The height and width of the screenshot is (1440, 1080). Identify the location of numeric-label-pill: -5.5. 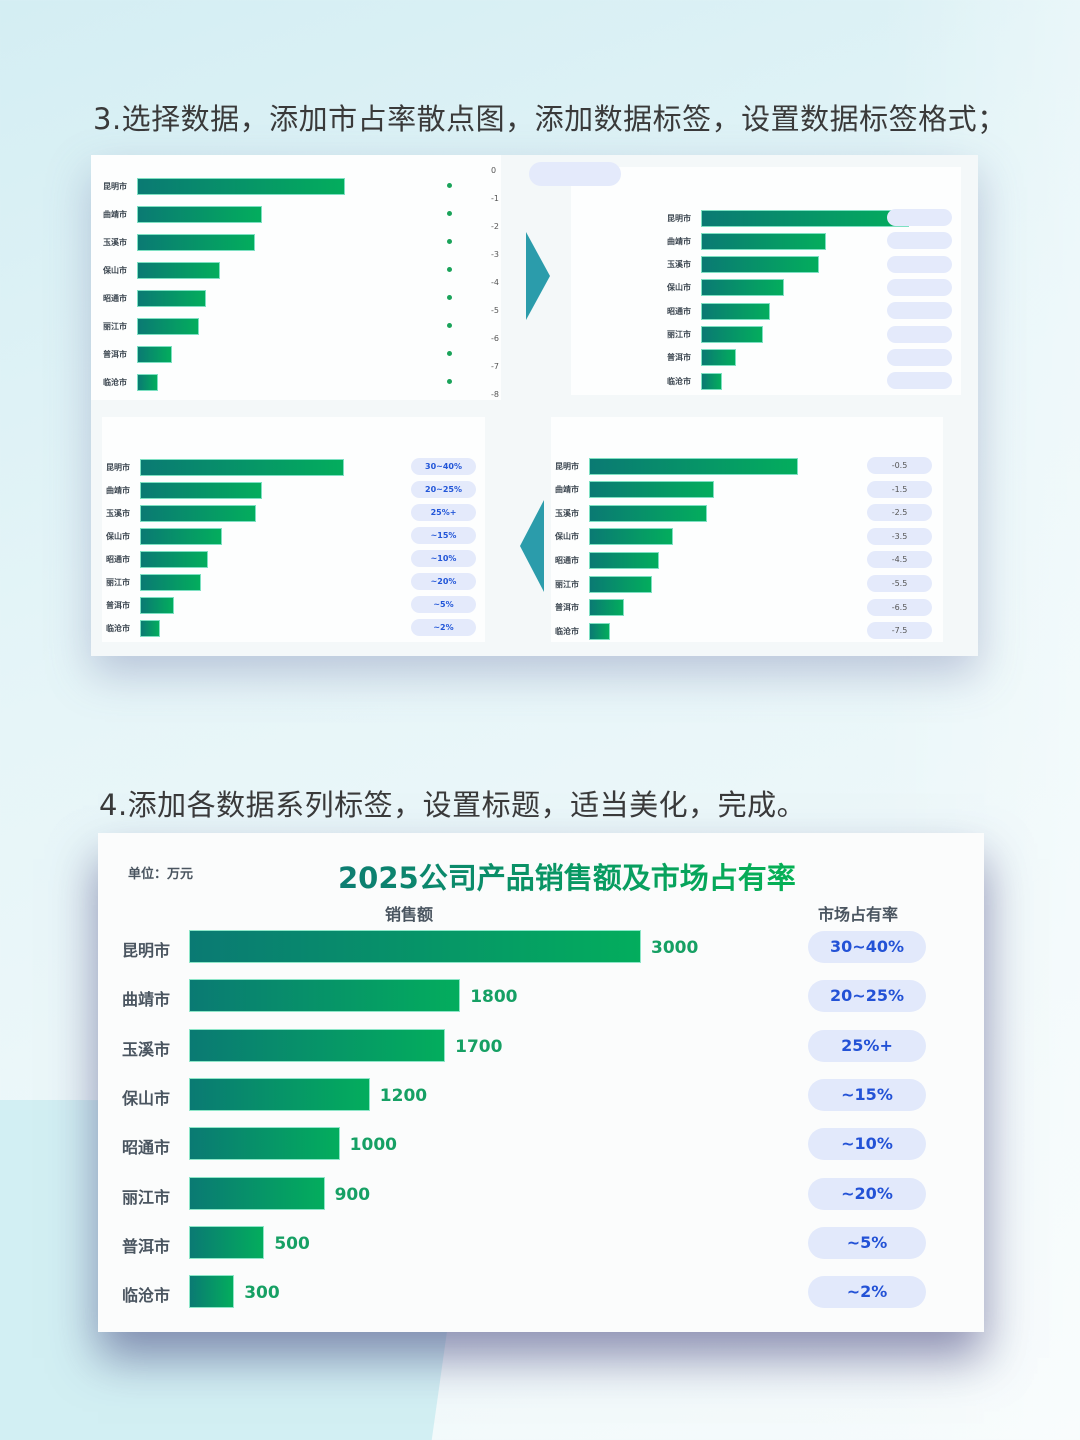
(899, 583).